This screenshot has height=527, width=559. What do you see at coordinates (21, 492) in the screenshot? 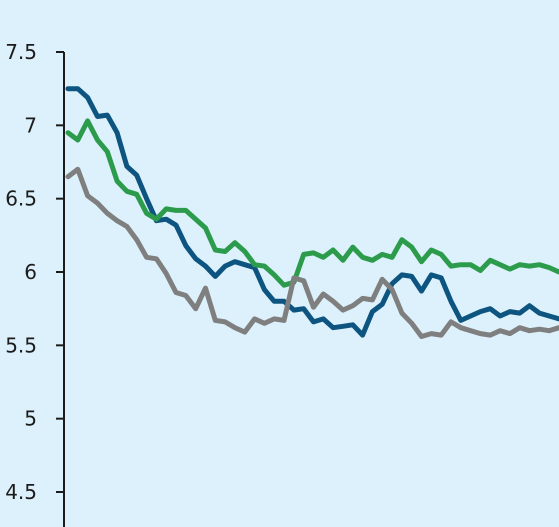
I see `y-tick-label: 4.5` at bounding box center [21, 492].